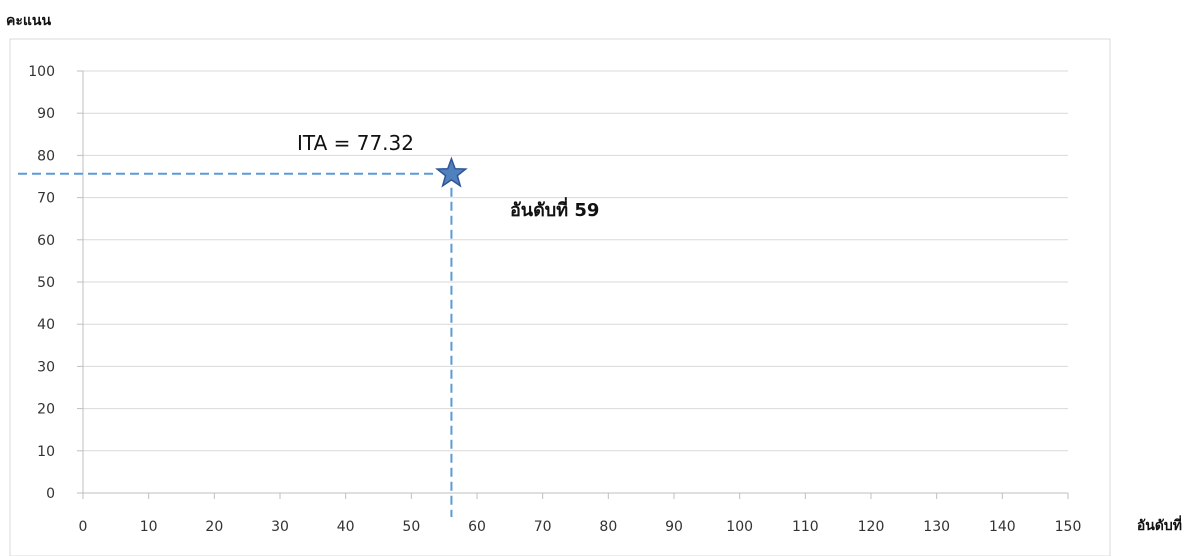 The width and height of the screenshot is (1184, 556). I want to click on x-axis-title: อันดับที่, so click(1159, 524).